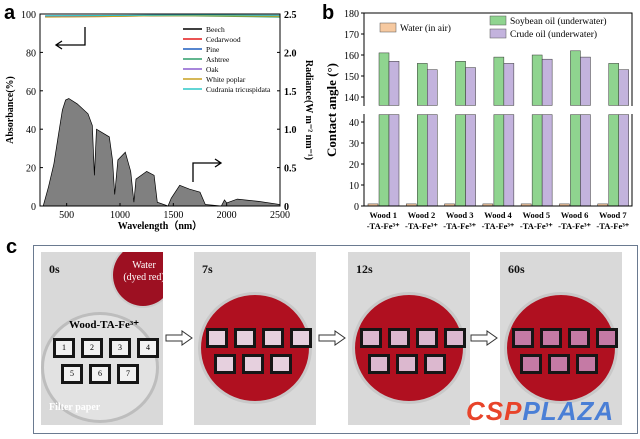 The image size is (640, 439). I want to click on y2-tick-label: 2.0, so click(290, 53).